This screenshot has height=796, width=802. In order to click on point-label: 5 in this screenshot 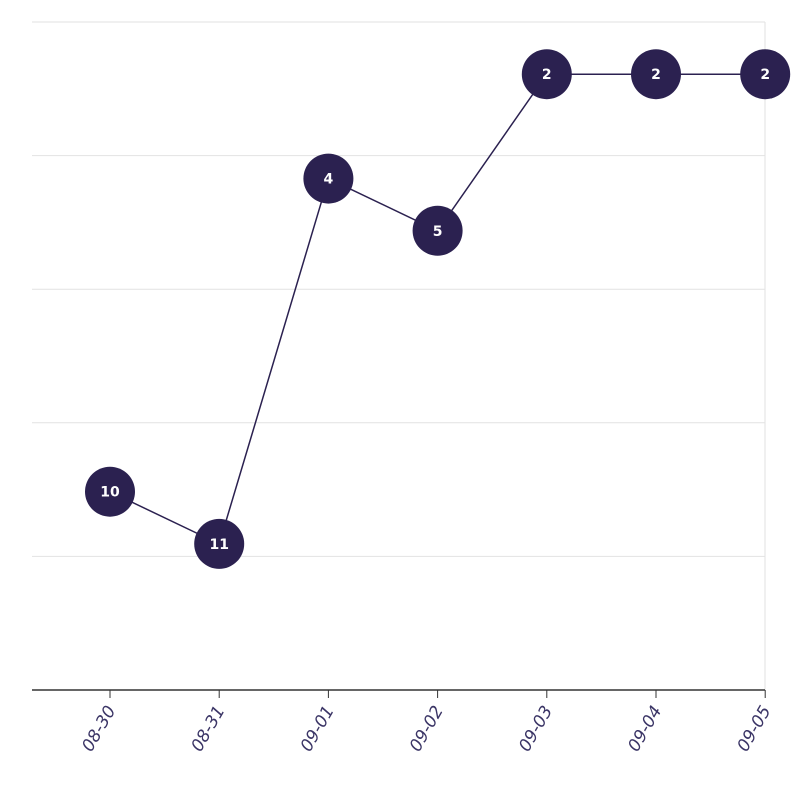, I will do `click(438, 232)`.